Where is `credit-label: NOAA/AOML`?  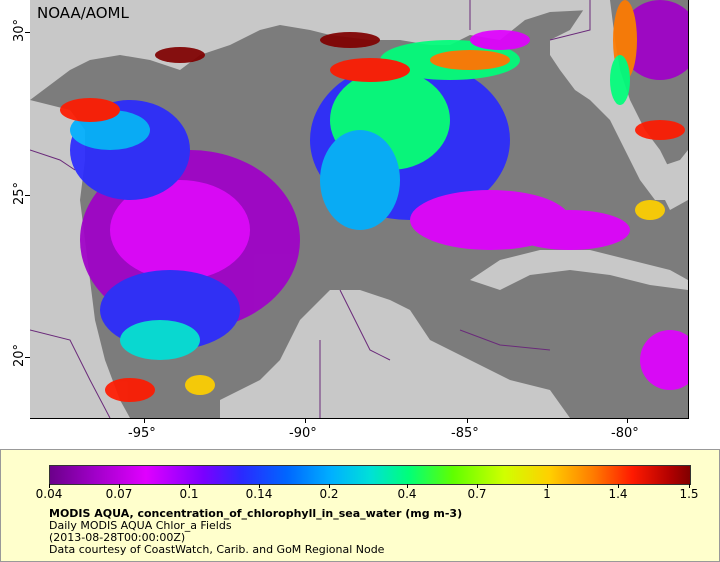
credit-label: NOAA/AOML is located at coordinates (83, 13).